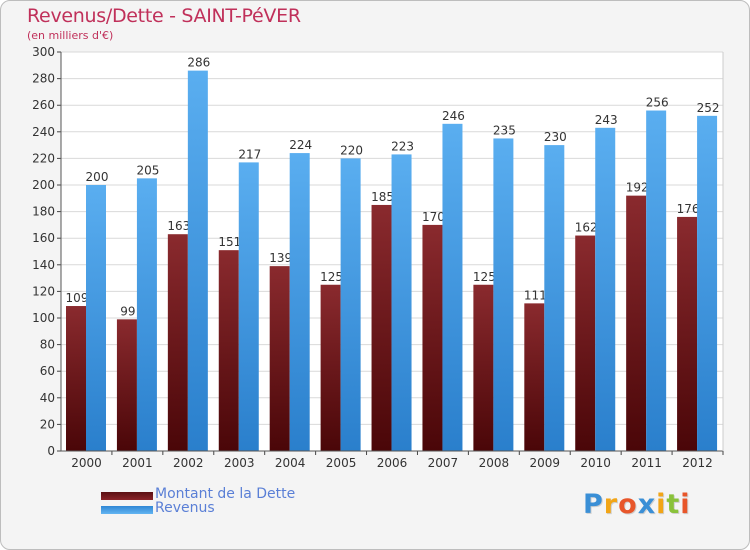  What do you see at coordinates (280, 258) in the screenshot?
I see `data-label-dette: 139` at bounding box center [280, 258].